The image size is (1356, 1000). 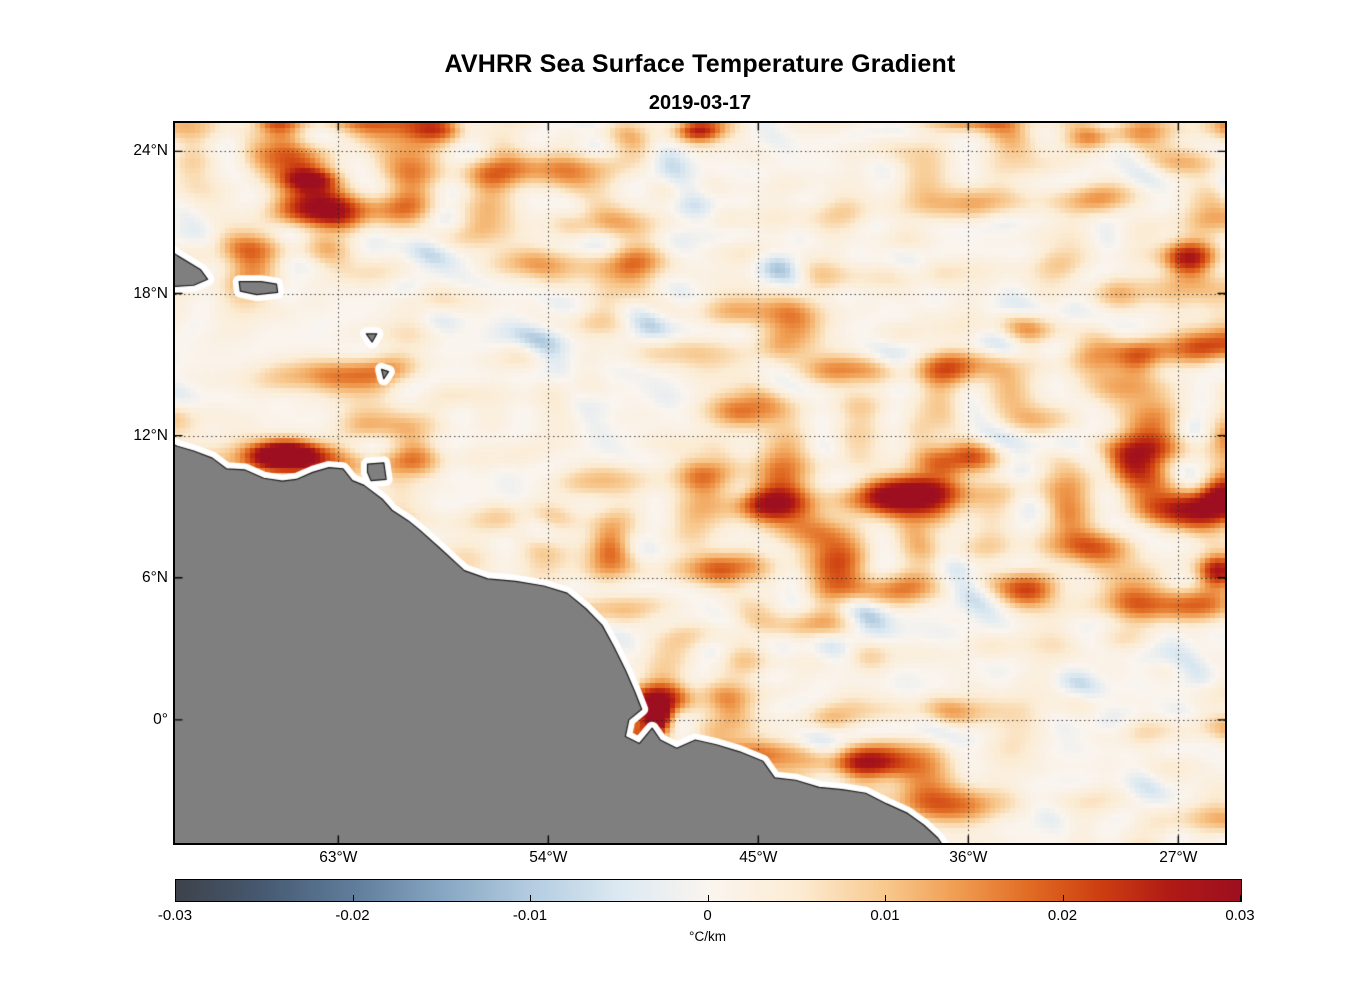 What do you see at coordinates (1240, 915) in the screenshot?
I see `colorbar-tick-label: 0.03` at bounding box center [1240, 915].